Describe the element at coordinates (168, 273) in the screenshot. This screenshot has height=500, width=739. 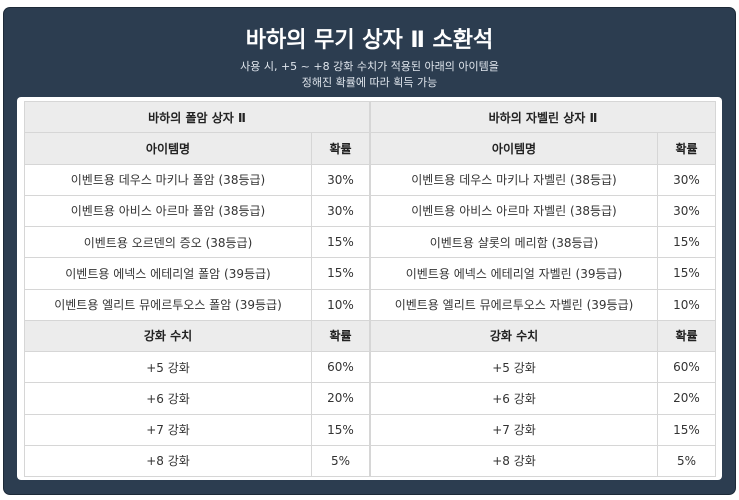
I see `cell: 이벤트용 에넥스 에테리얼 폴암 (39등급)` at that location.